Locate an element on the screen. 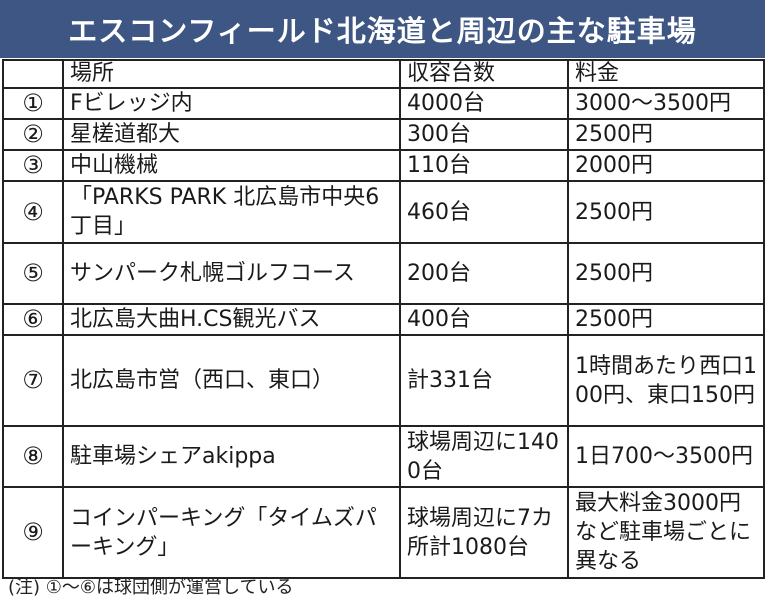 The image size is (765, 610). row-number: ⑥ is located at coordinates (33, 319).